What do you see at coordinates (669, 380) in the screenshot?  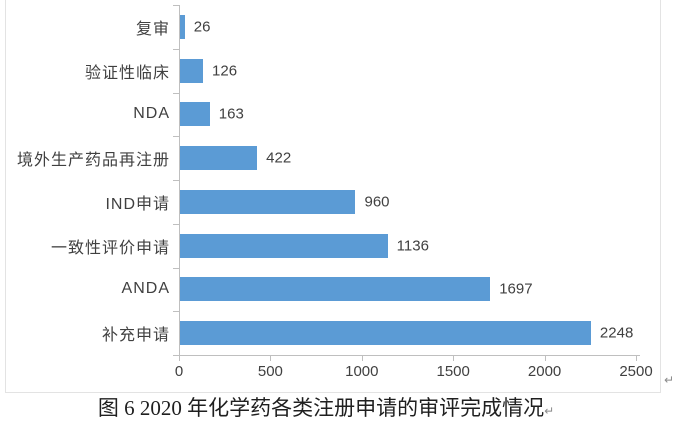 I see `paragraph-return-mark: ↵` at bounding box center [669, 380].